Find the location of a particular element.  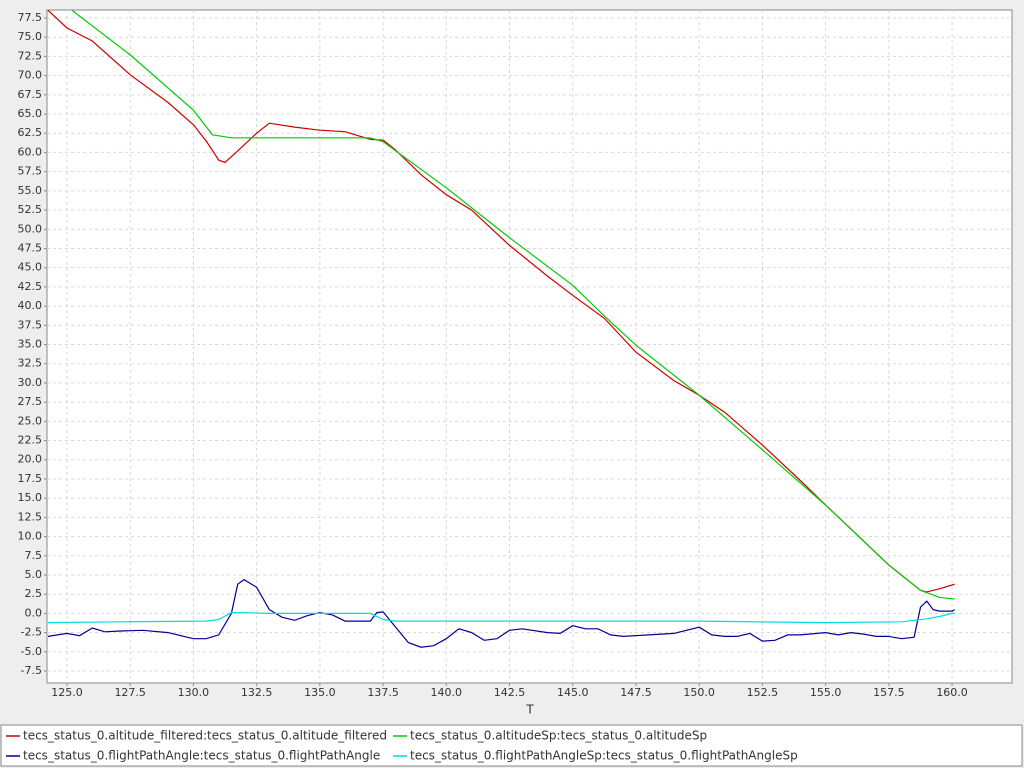

y-tick-label: 2.5 is located at coordinates (34, 593).